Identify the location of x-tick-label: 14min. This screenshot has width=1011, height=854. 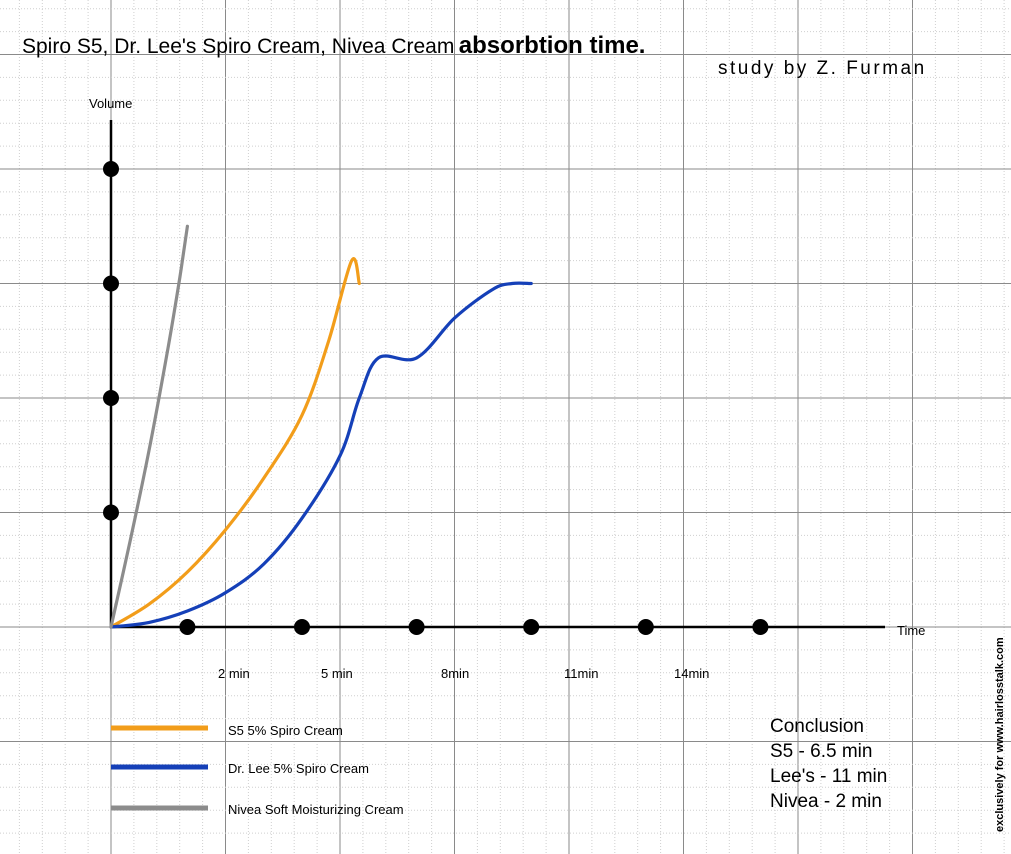
(692, 673).